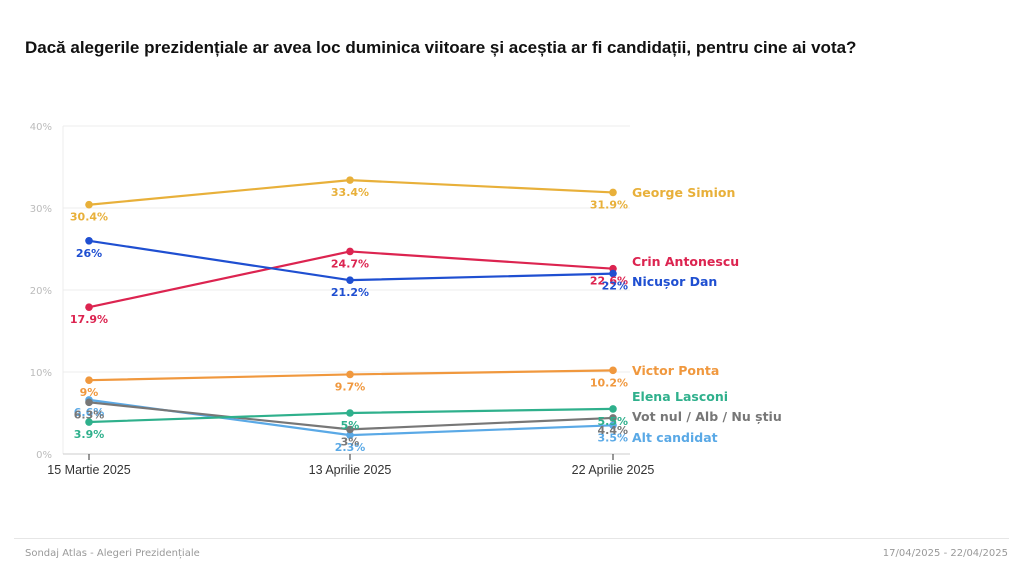 The height and width of the screenshot is (563, 1023). What do you see at coordinates (112, 553) in the screenshot?
I see `footer-source: Sondaj Atlas - Alegeri Prezidențiale` at bounding box center [112, 553].